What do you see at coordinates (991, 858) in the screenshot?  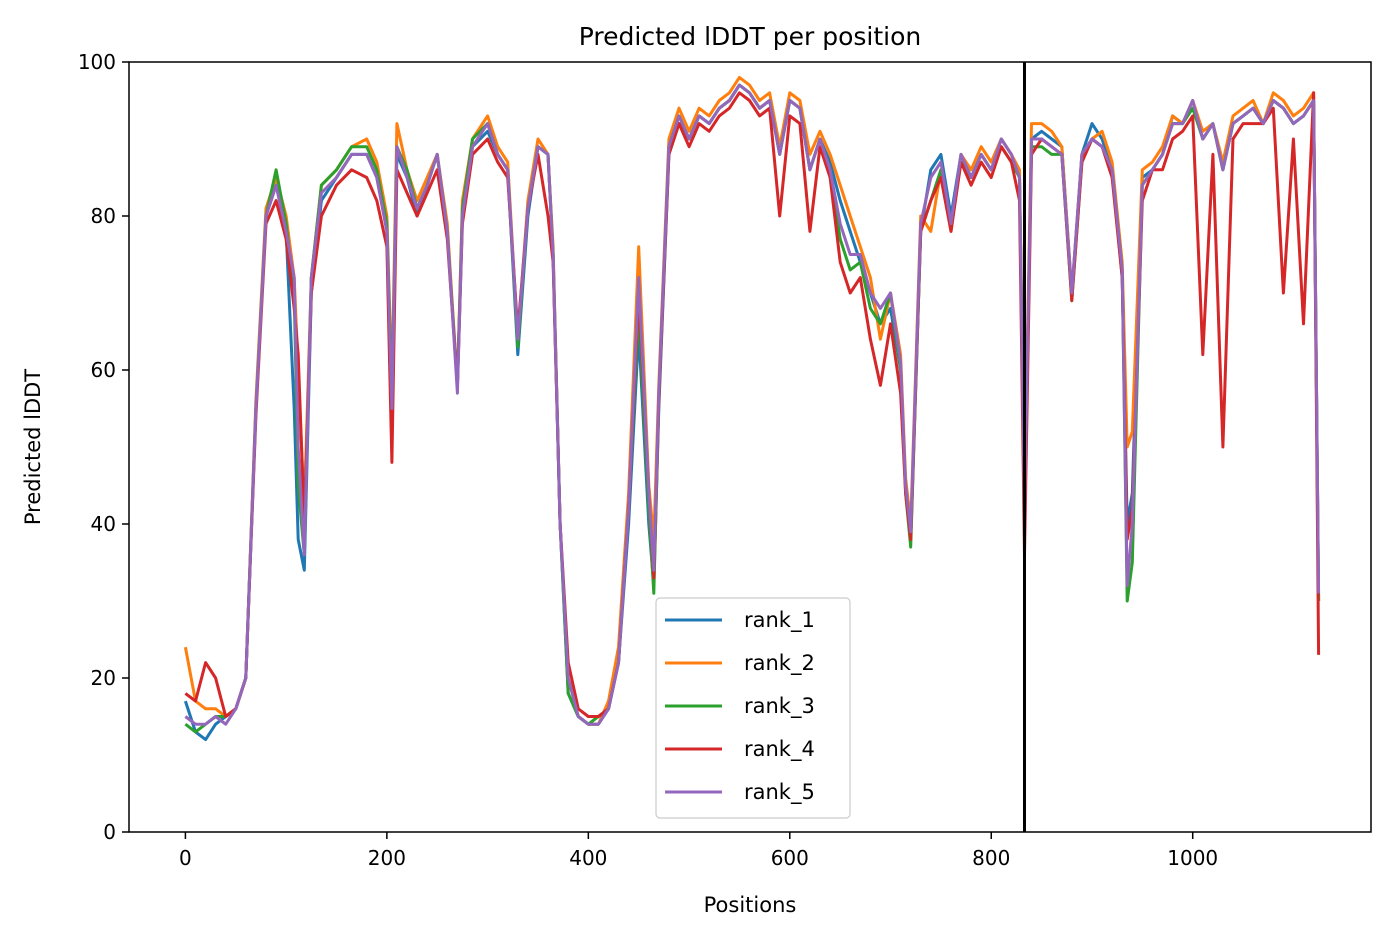 I see `x-tick-label: 800` at bounding box center [991, 858].